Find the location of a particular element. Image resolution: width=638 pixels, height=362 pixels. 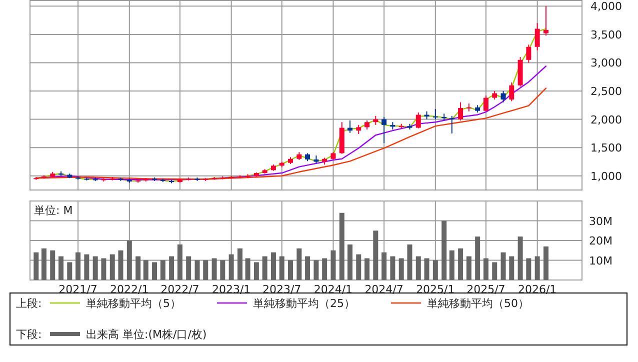

x-tick-label: 2025/7 is located at coordinates (486, 289).